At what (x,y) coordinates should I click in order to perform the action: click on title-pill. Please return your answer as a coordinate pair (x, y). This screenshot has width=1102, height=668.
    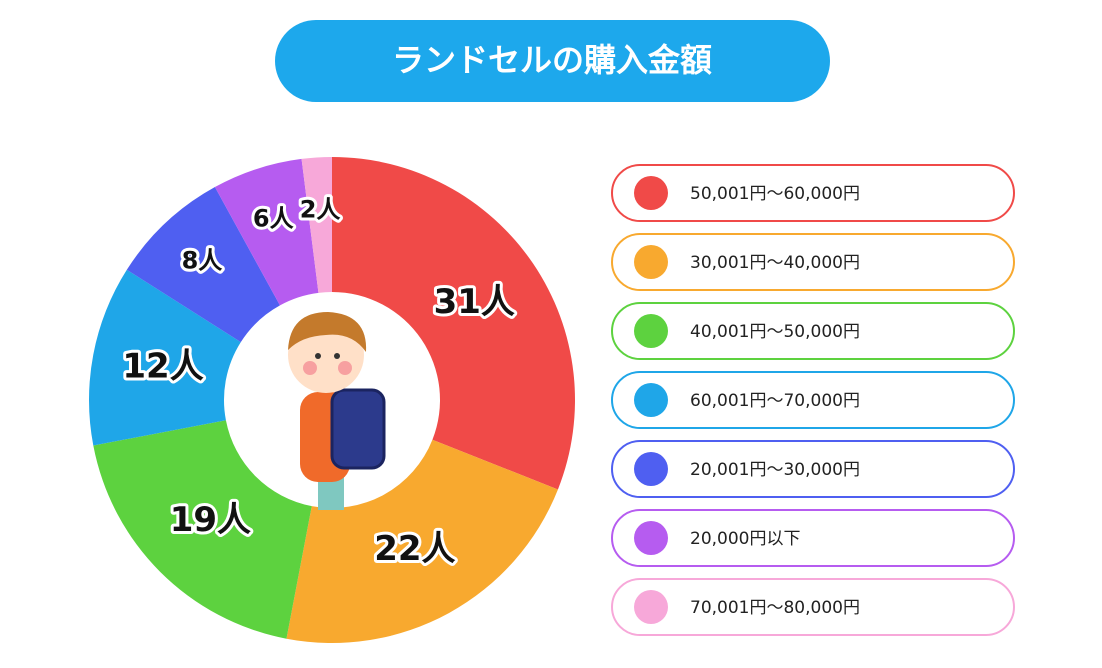
    Looking at the image, I should click on (552, 61).